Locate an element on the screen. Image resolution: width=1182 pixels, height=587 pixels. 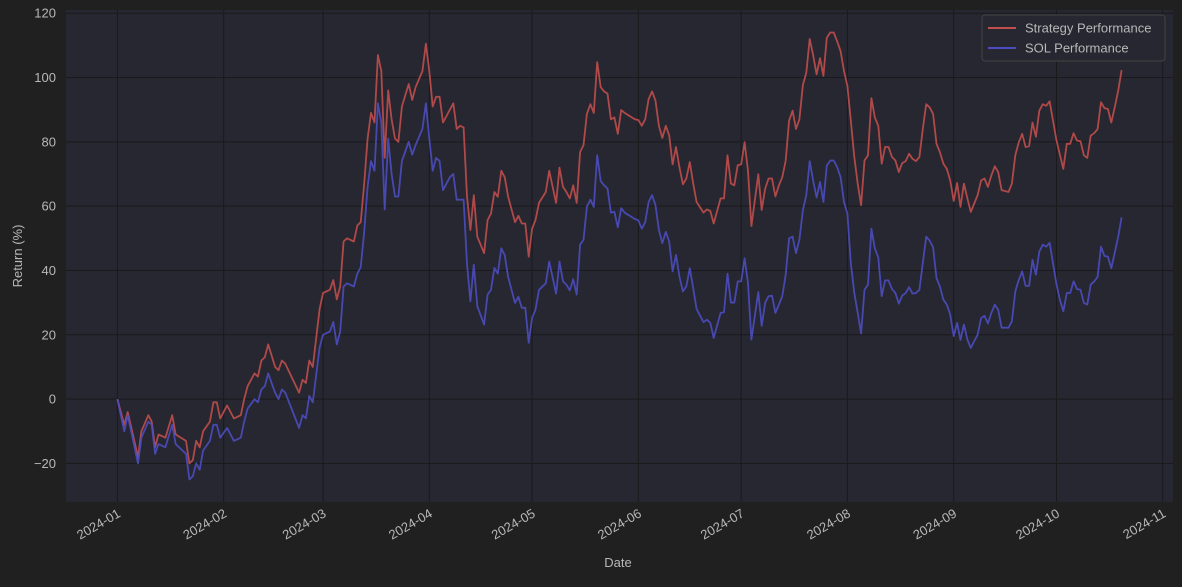
y-tick-label: 120 is located at coordinates (45, 13).